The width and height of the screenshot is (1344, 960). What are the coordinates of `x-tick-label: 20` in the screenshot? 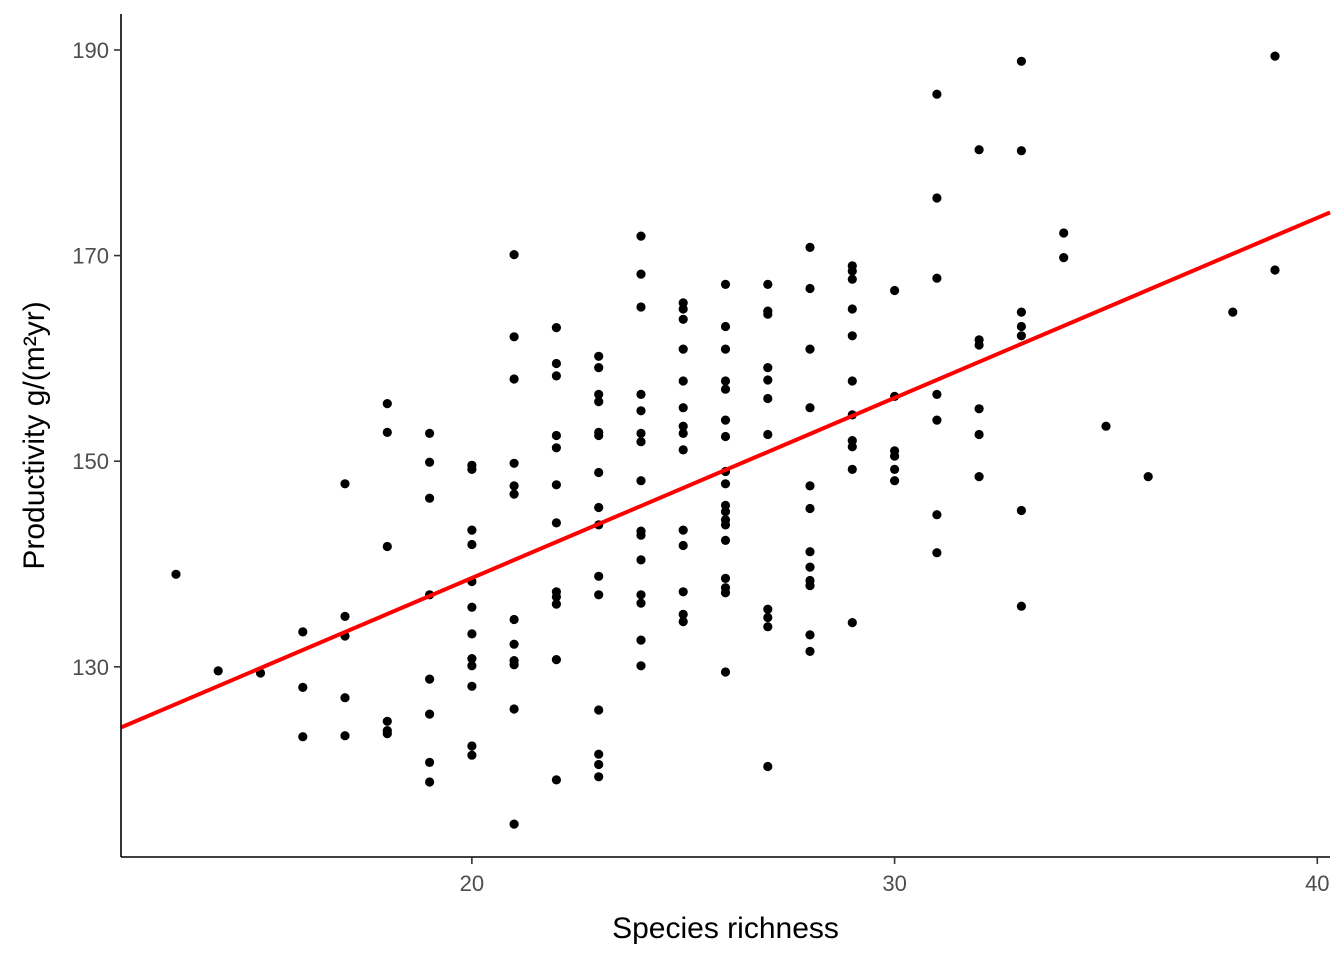 It's located at (472, 883).